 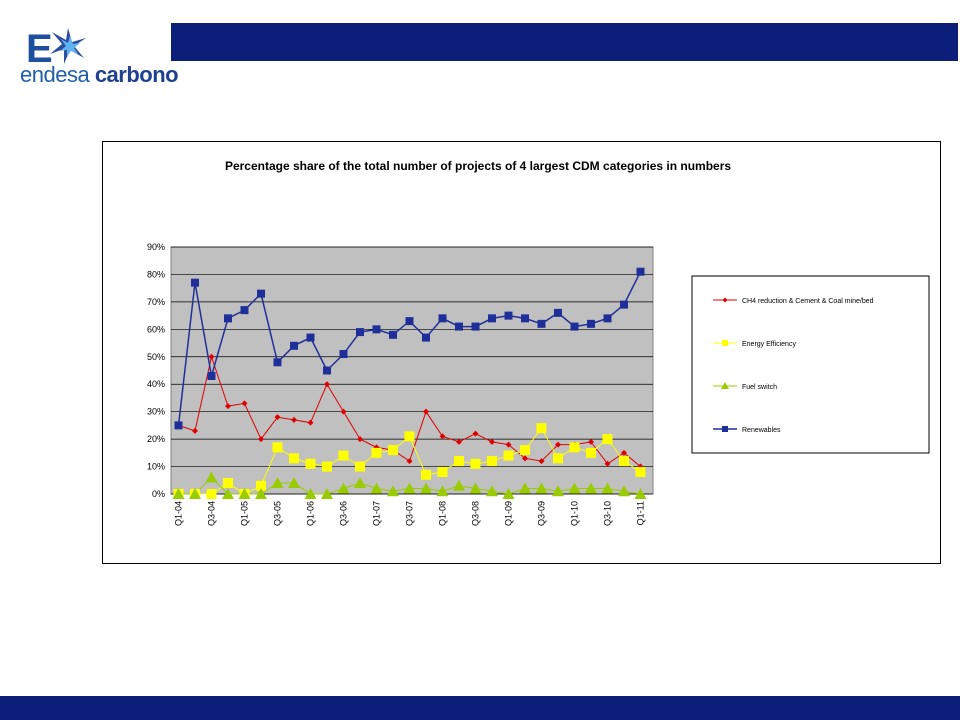 What do you see at coordinates (158, 494) in the screenshot?
I see `y-tick-label: 0%` at bounding box center [158, 494].